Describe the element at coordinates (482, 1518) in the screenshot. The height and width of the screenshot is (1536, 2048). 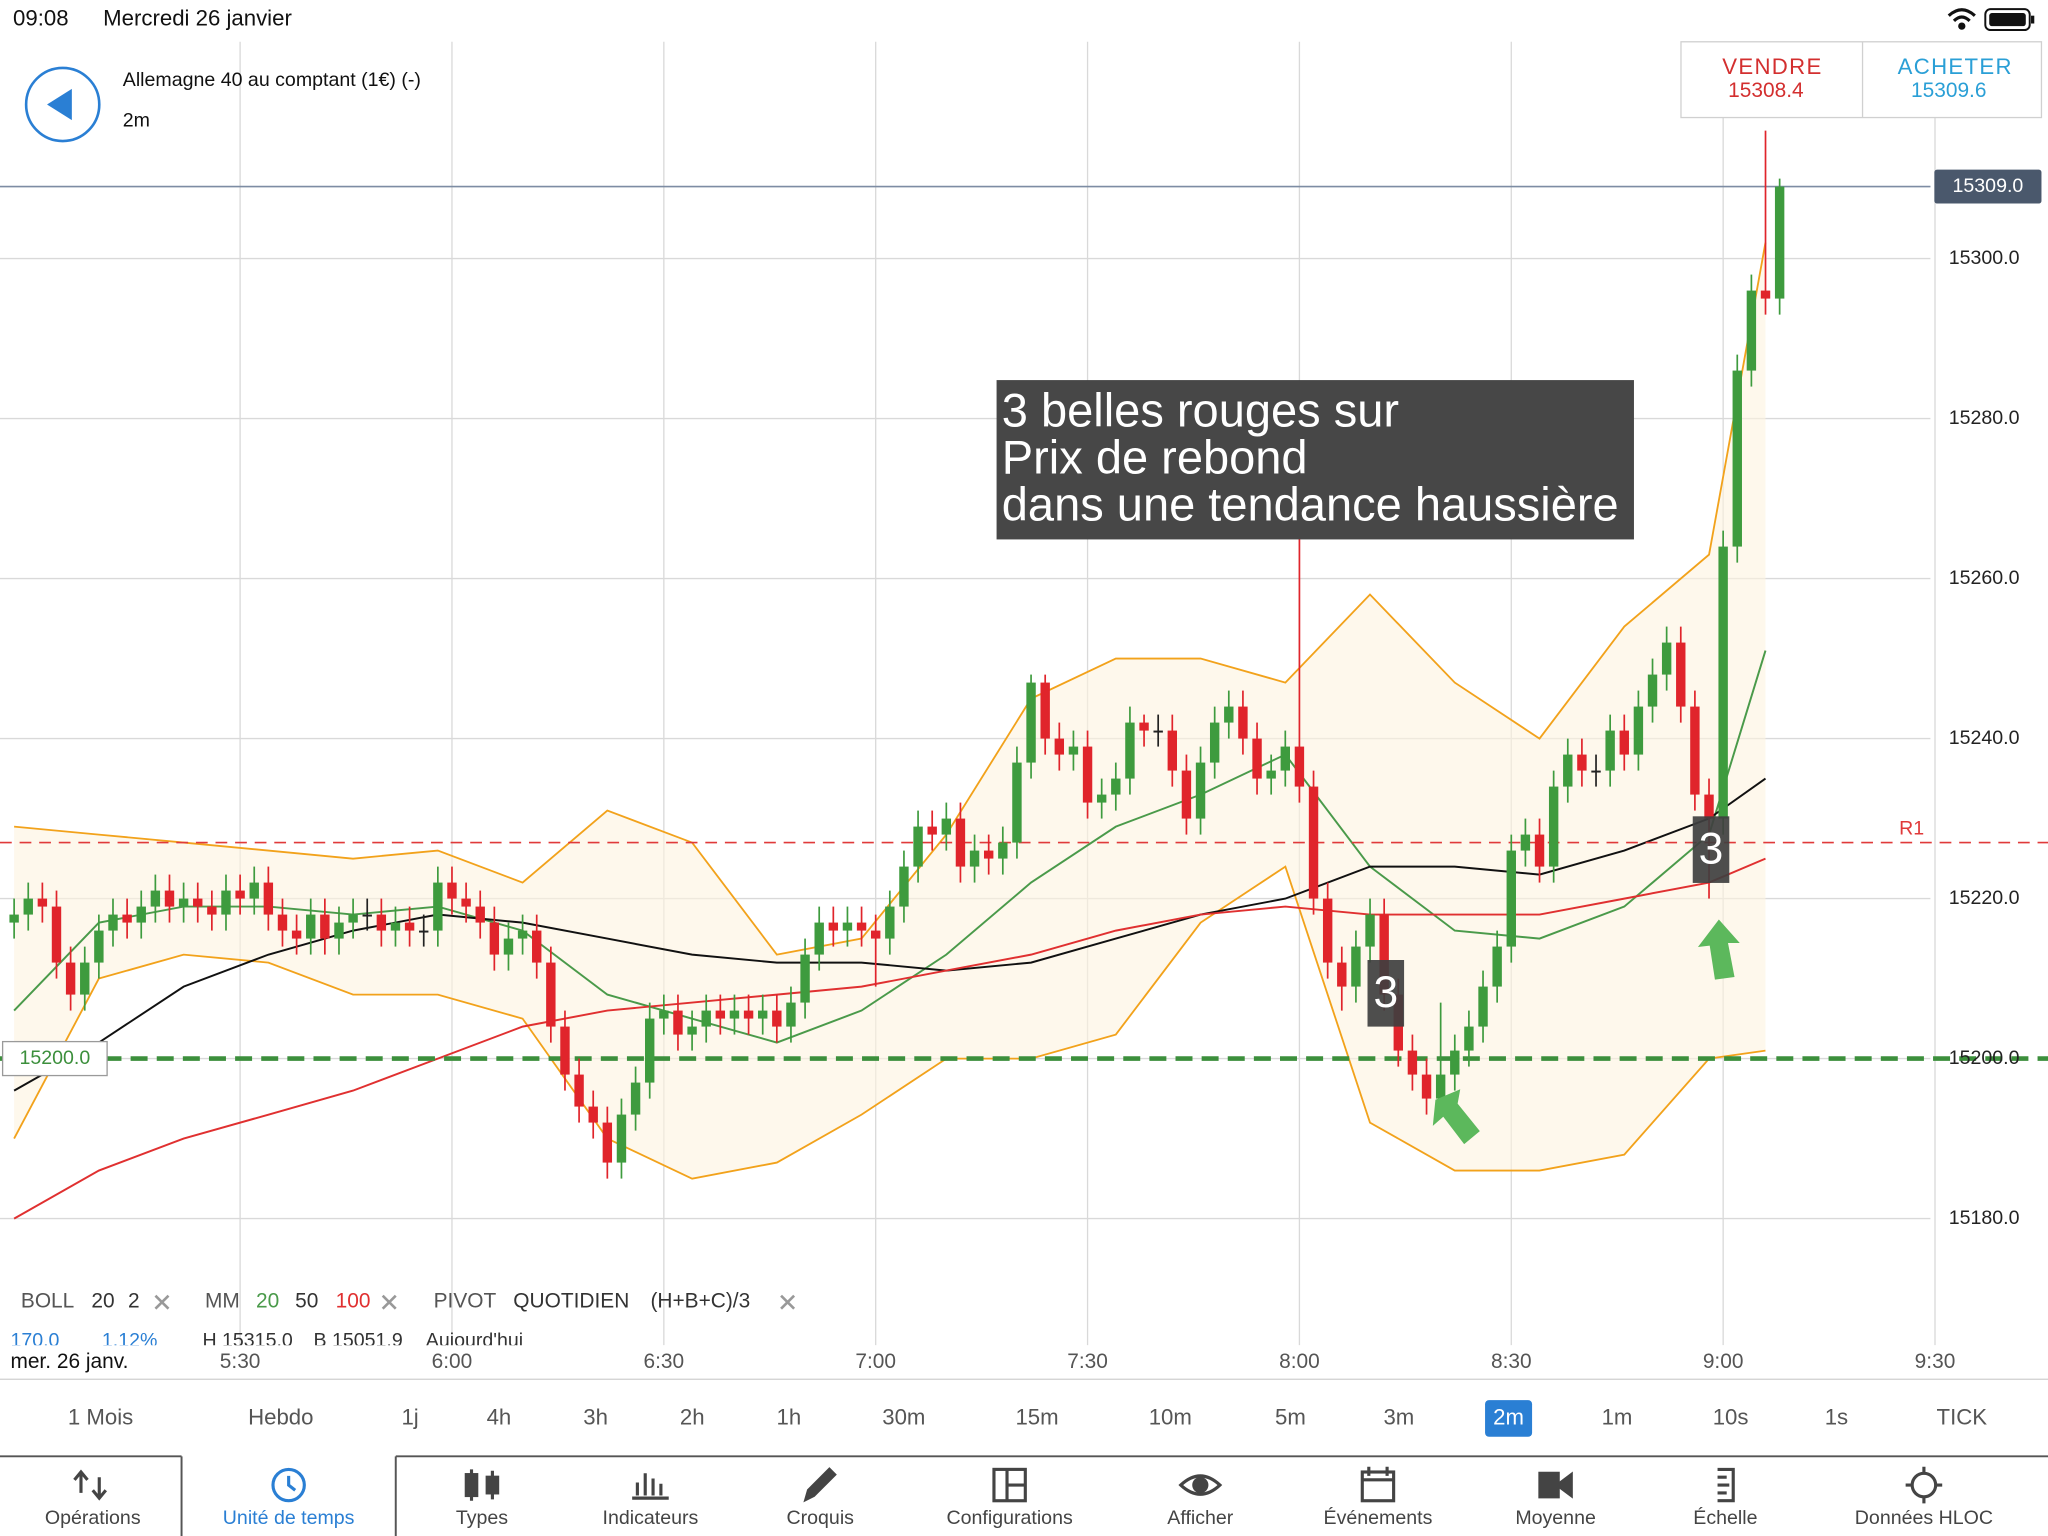
I see `toolbar-button: Types` at that location.